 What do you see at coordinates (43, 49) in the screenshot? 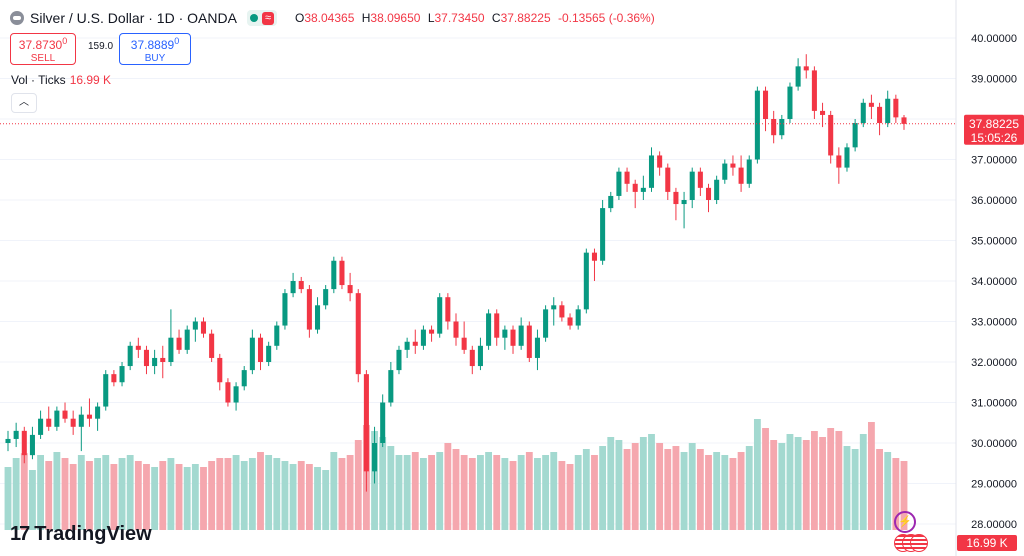
I see `sell-button: 37.87300 SELL` at bounding box center [43, 49].